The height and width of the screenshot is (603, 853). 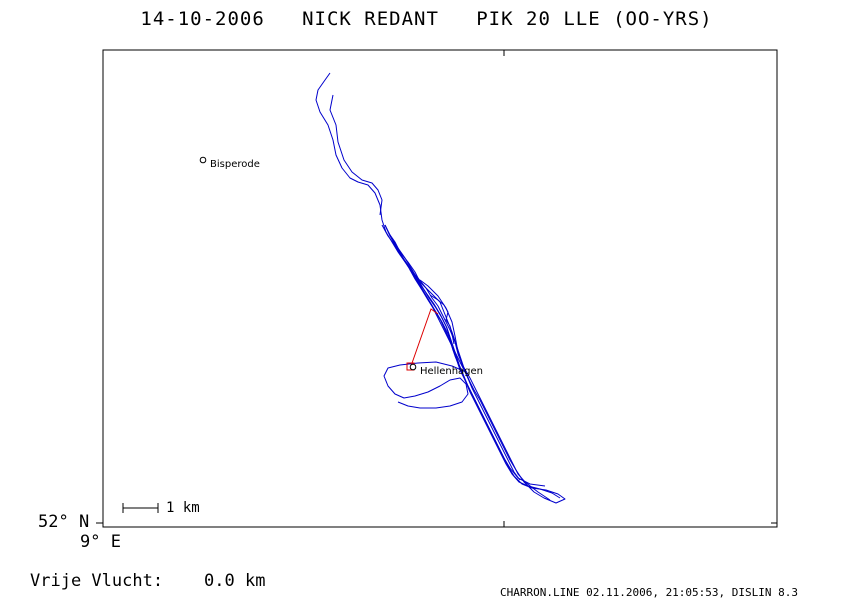 I want to click on place-label-bisperode: Bisperode, so click(x=235, y=164).